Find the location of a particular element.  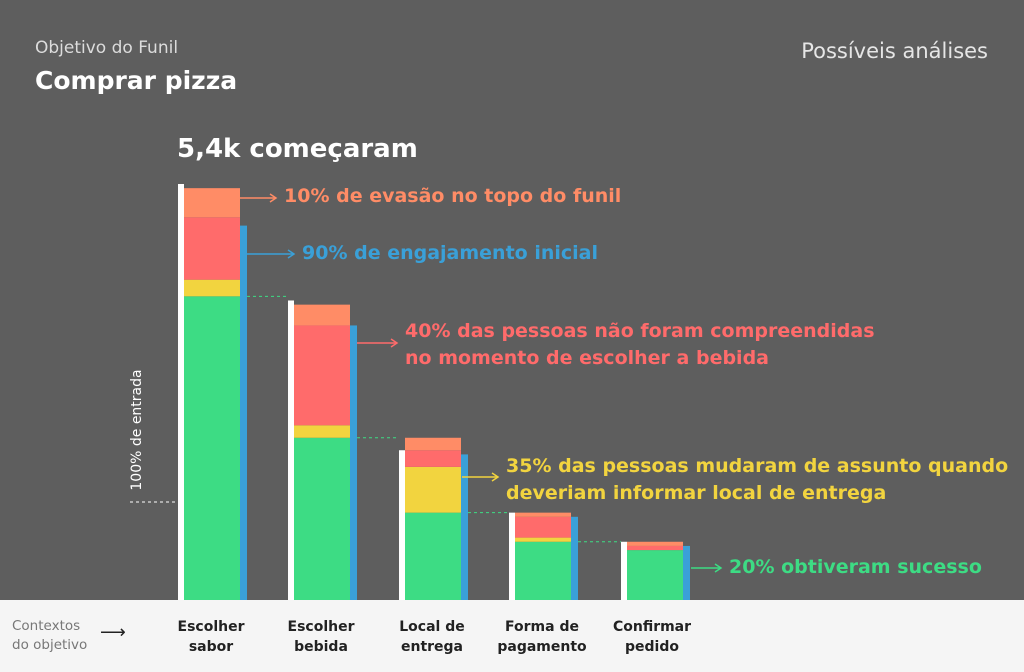

annotation-text: 20% obtiveram sucesso is located at coordinates (855, 567).